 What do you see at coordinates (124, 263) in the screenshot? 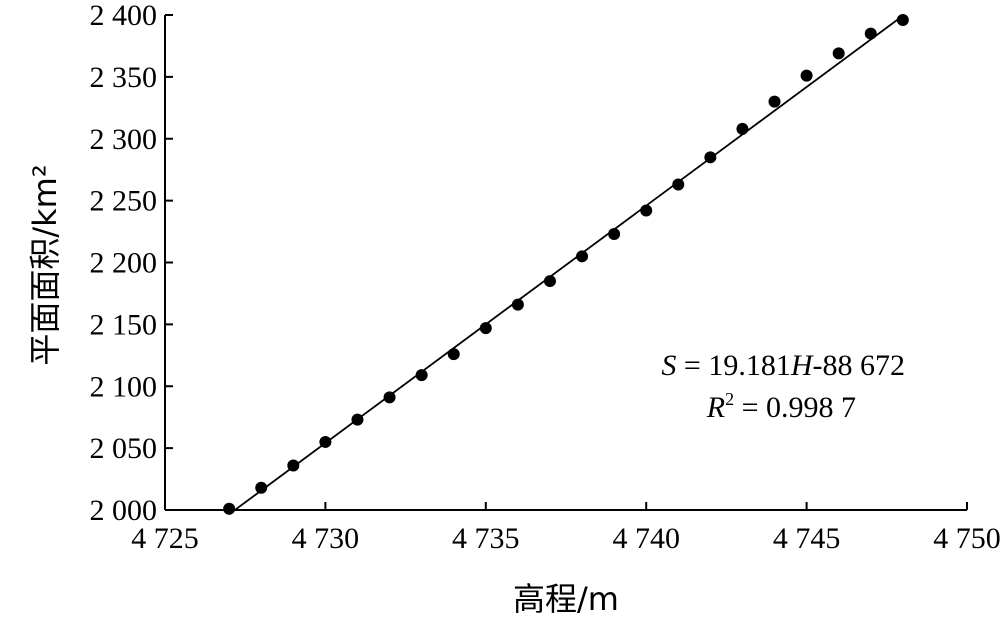
I see `y-tick-label: 2 200` at bounding box center [124, 263].